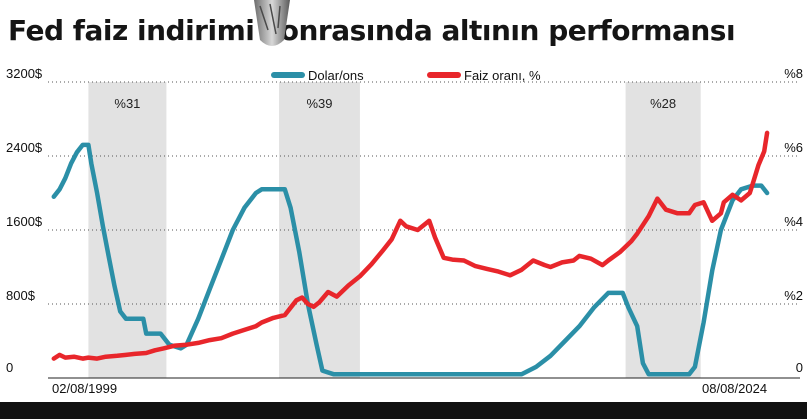 The image size is (807, 419). What do you see at coordinates (272, 23) in the screenshot?
I see `gold-bar-photo-icon` at bounding box center [272, 23].